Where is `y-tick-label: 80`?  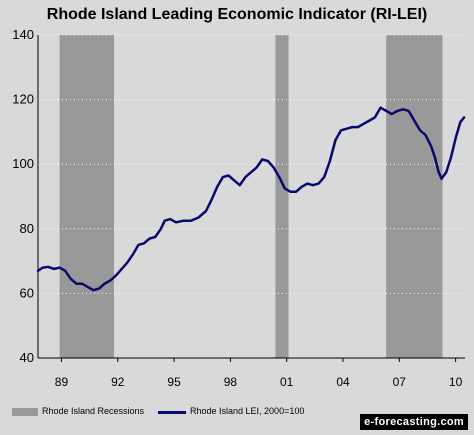
y-tick-label: 80 is located at coordinates (27, 228).